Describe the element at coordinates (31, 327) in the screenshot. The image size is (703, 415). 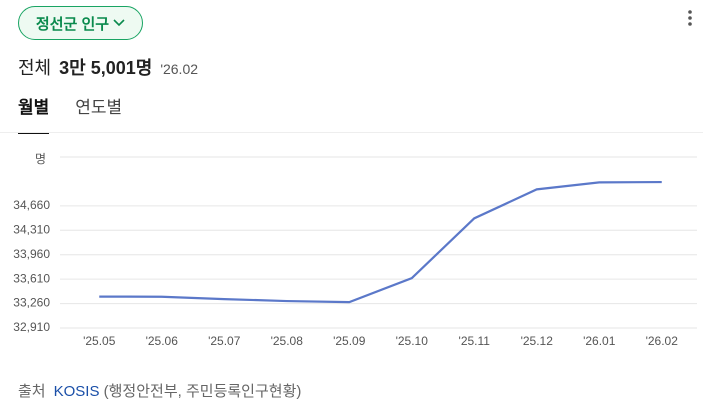
I see `y-tick-label: 32,910` at that location.